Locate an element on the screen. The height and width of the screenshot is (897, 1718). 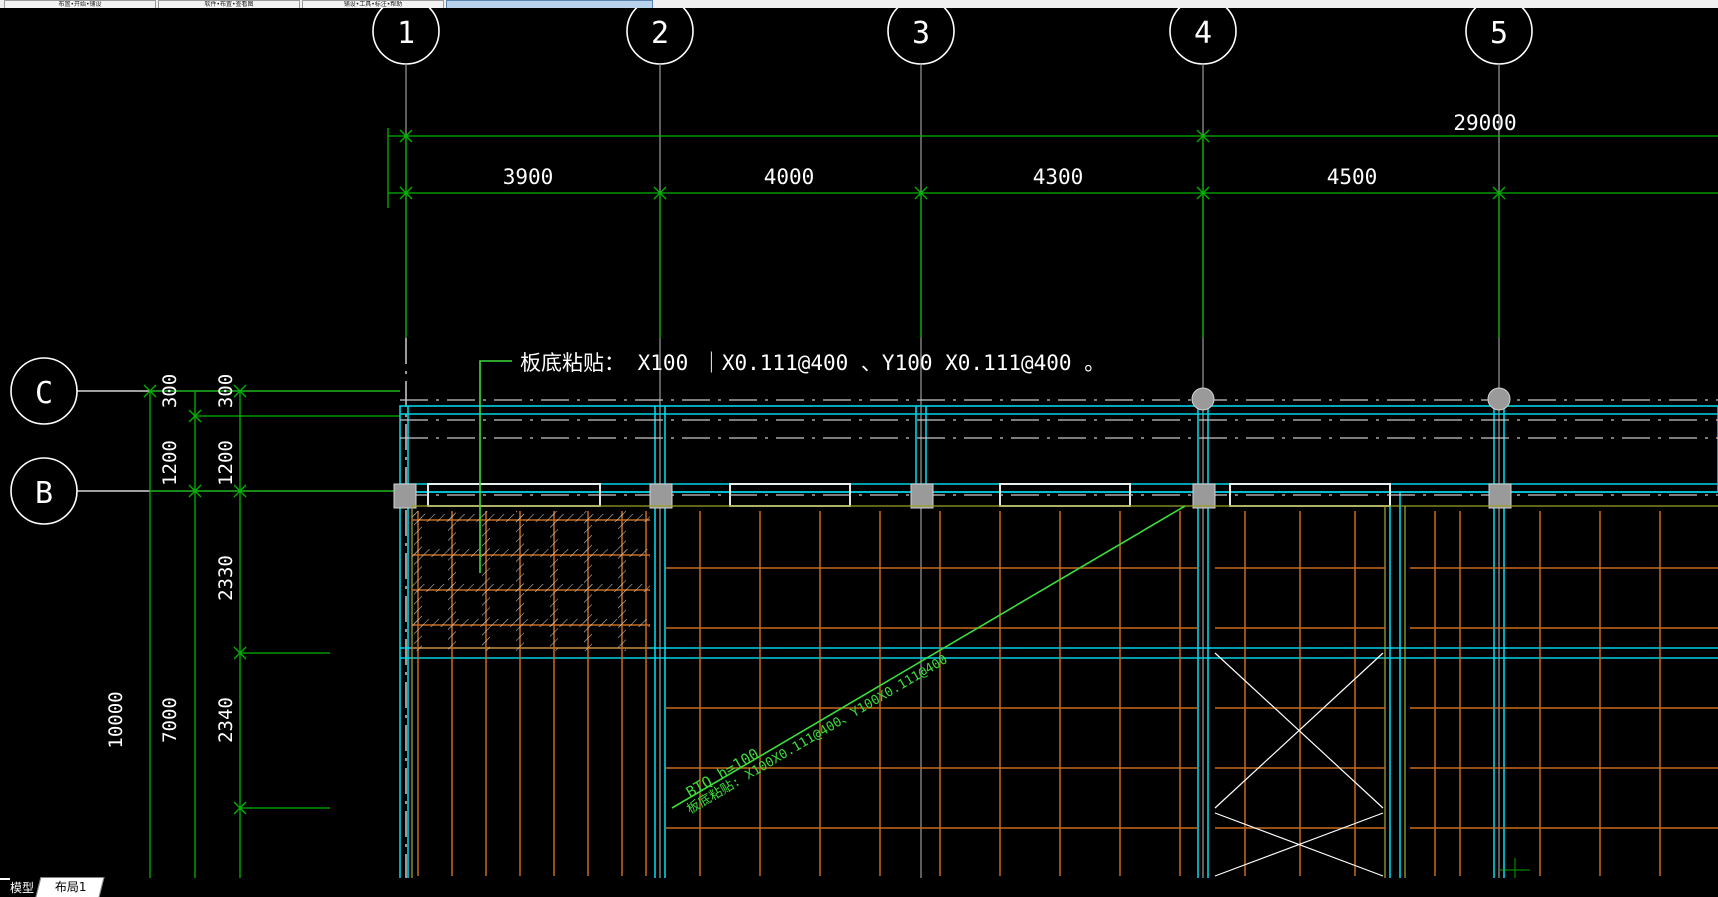
vdim-2330: 2330 is located at coordinates (226, 578).